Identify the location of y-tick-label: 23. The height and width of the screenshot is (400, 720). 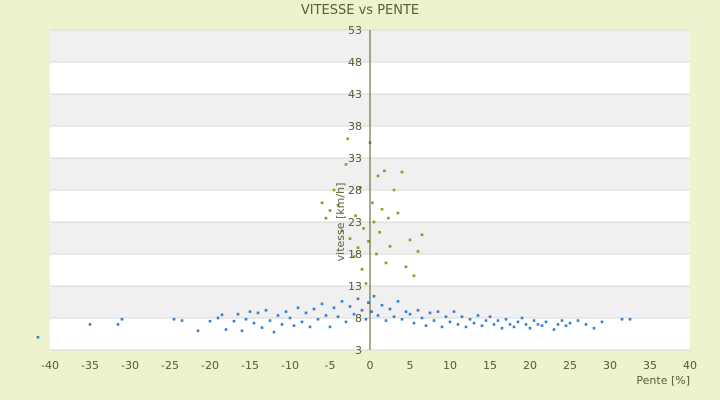
(355, 222).